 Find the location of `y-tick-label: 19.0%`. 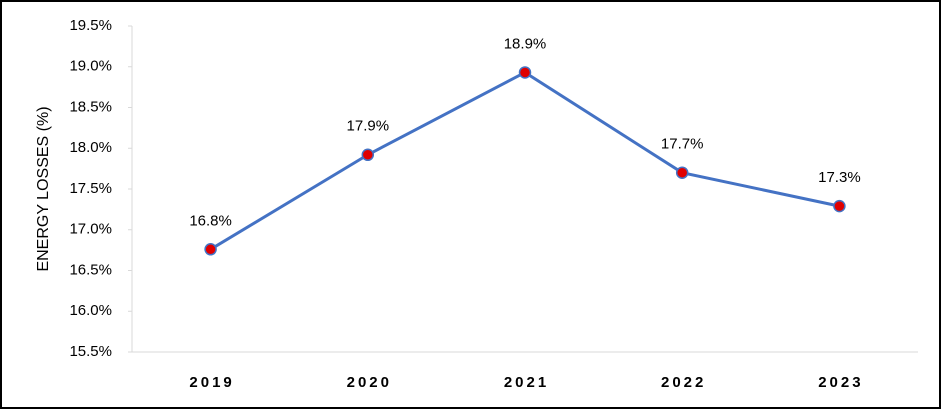

y-tick-label: 19.0% is located at coordinates (90, 66).